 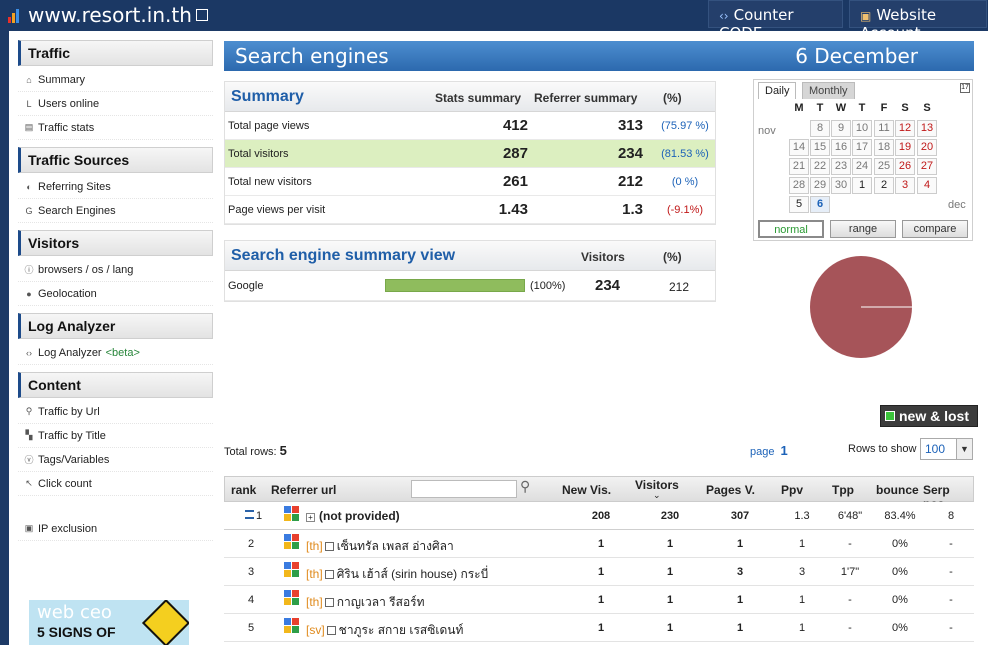 What do you see at coordinates (249, 514) in the screenshot?
I see `expand-list-icon` at bounding box center [249, 514].